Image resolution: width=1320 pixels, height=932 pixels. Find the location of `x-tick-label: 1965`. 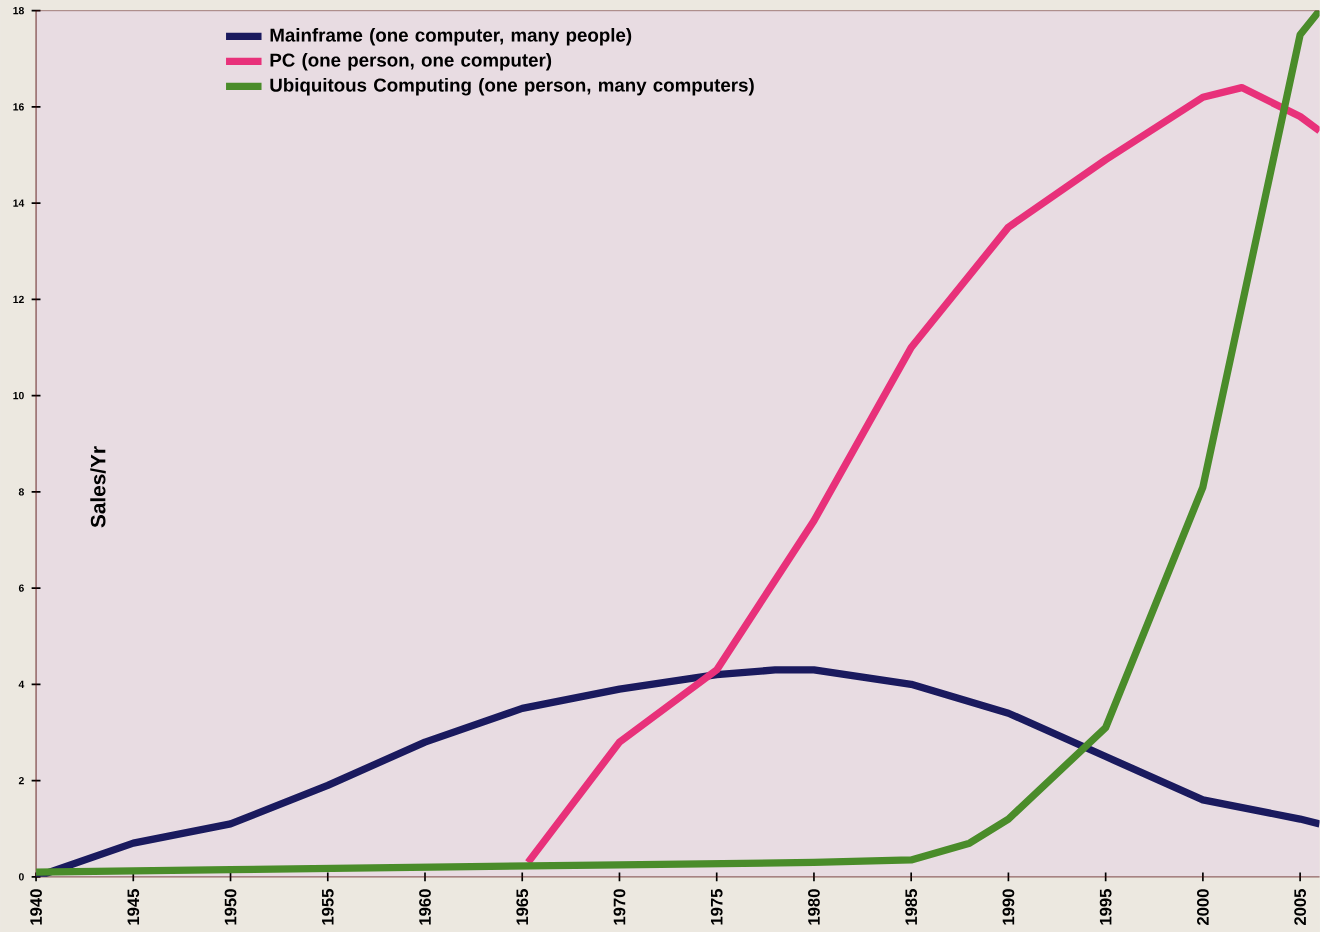

x-tick-label: 1965 is located at coordinates (522, 906).